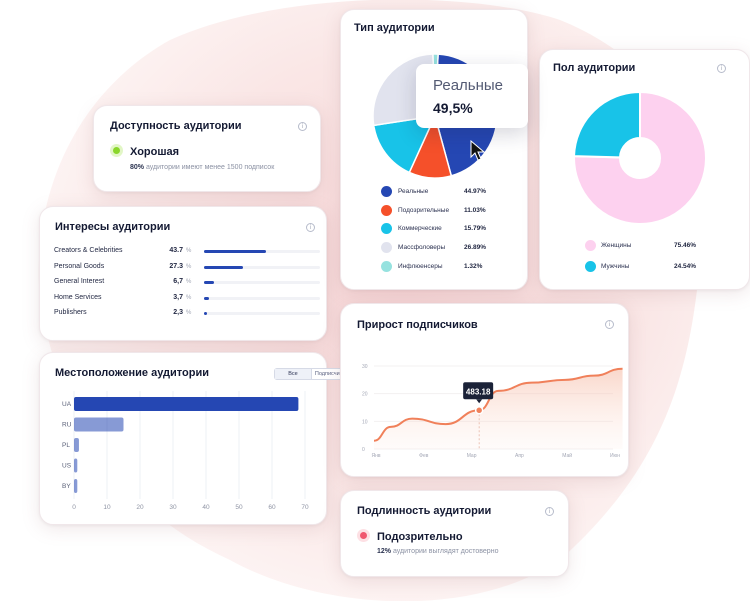  Describe the element at coordinates (185, 451) in the screenshot. I see `location-bar-chart: 0 10 20 30 40 50 60 70 UA RU PL US BY` at that location.